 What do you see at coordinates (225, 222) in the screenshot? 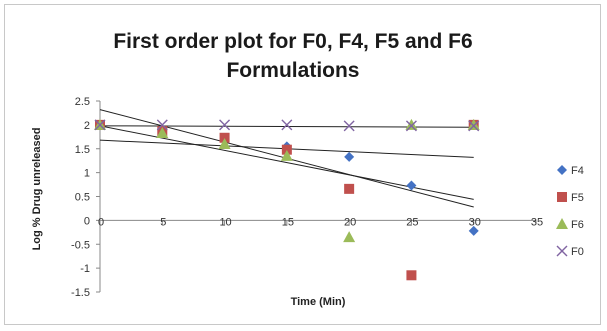
I see `x-tick-label: 10` at bounding box center [225, 222].